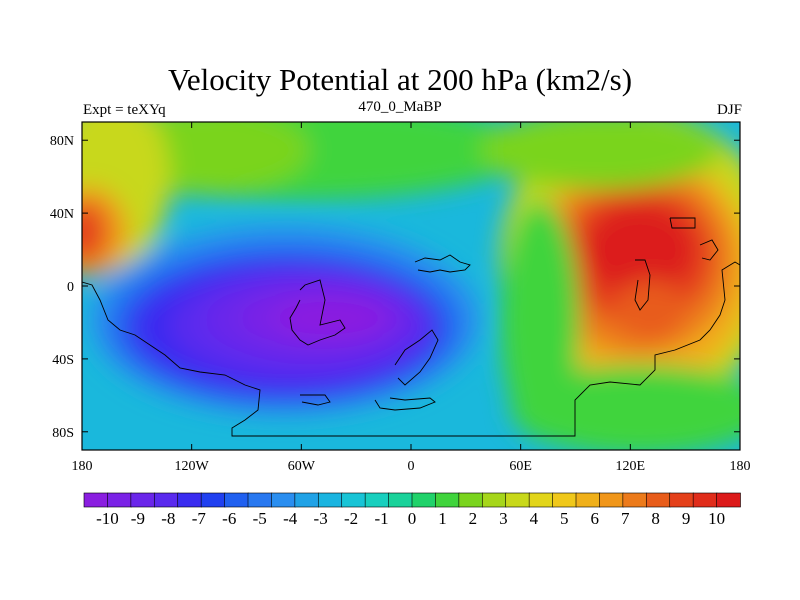  I want to click on colorbar-label: -10, so click(107, 518).